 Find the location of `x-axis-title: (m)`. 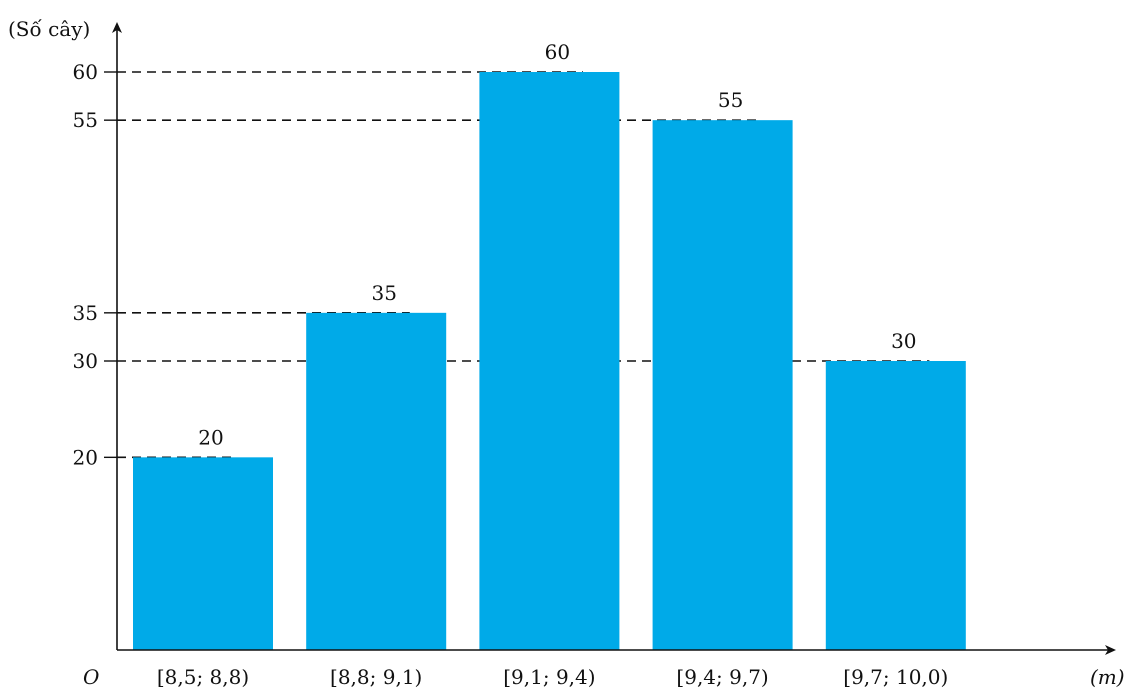

x-axis-title: (m) is located at coordinates (1107, 677).